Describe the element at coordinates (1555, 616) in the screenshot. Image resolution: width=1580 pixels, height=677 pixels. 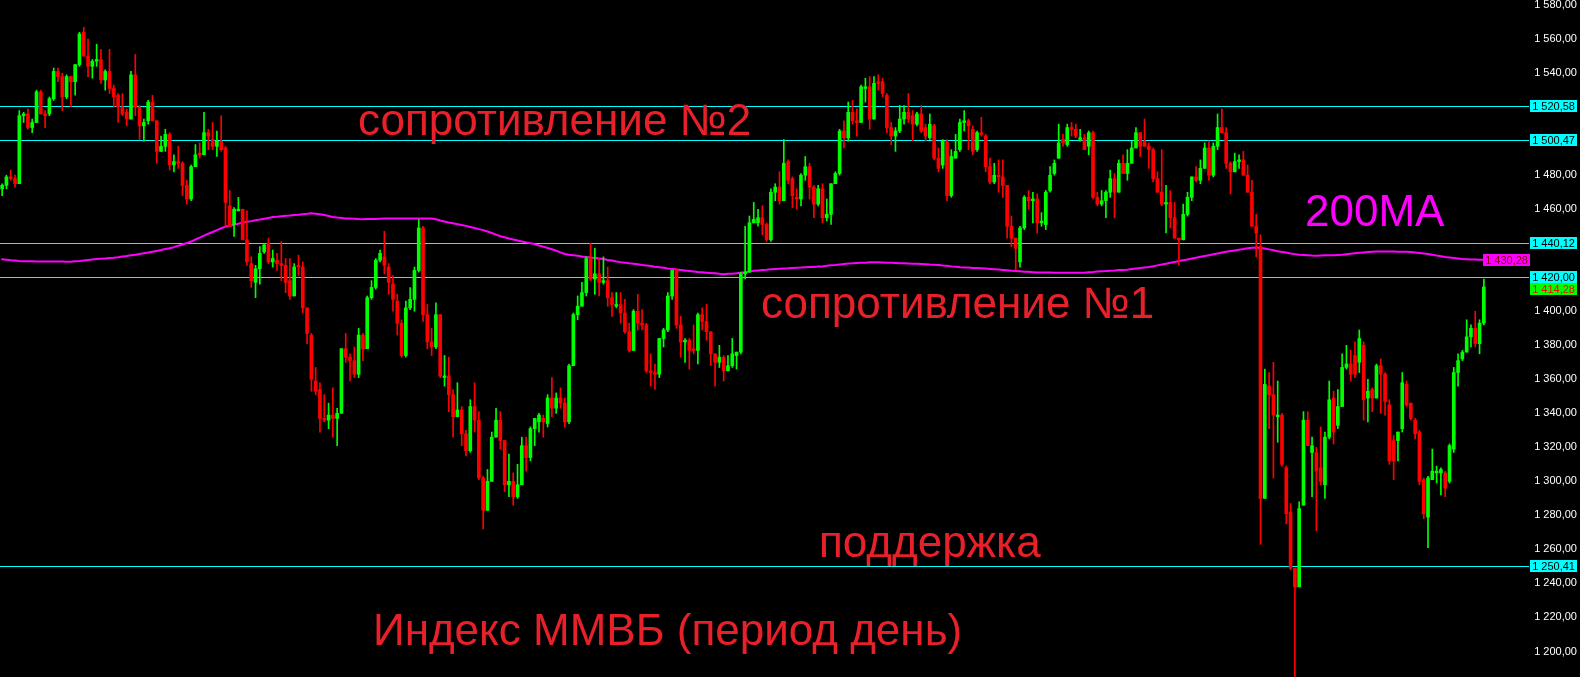
I see `y-tick-label: 1 220,00` at that location.